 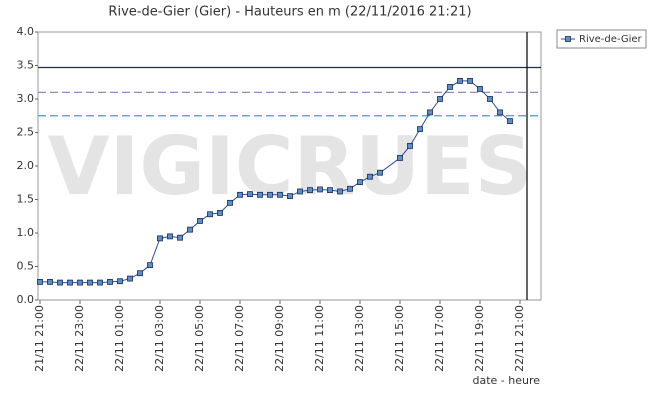 What do you see at coordinates (79, 338) in the screenshot?
I see `x-tick-label: 22/11 23:00` at bounding box center [79, 338].